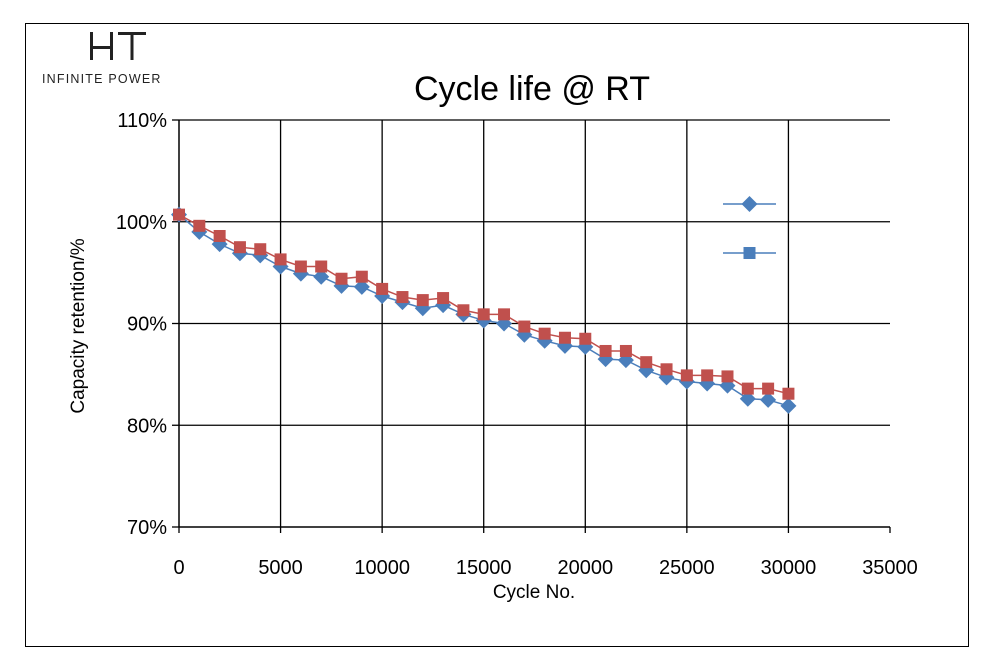 The width and height of the screenshot is (1000, 667). What do you see at coordinates (382, 568) in the screenshot?
I see `x-tick-label: 10000` at bounding box center [382, 568].